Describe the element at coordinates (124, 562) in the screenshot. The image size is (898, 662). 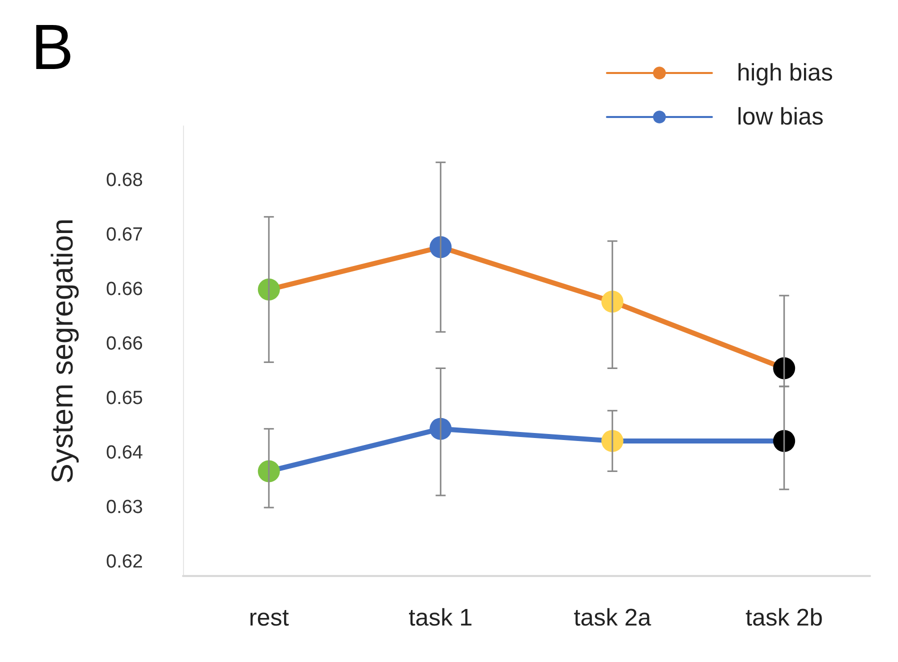
I see `y-tick-label: 0.62` at that location.